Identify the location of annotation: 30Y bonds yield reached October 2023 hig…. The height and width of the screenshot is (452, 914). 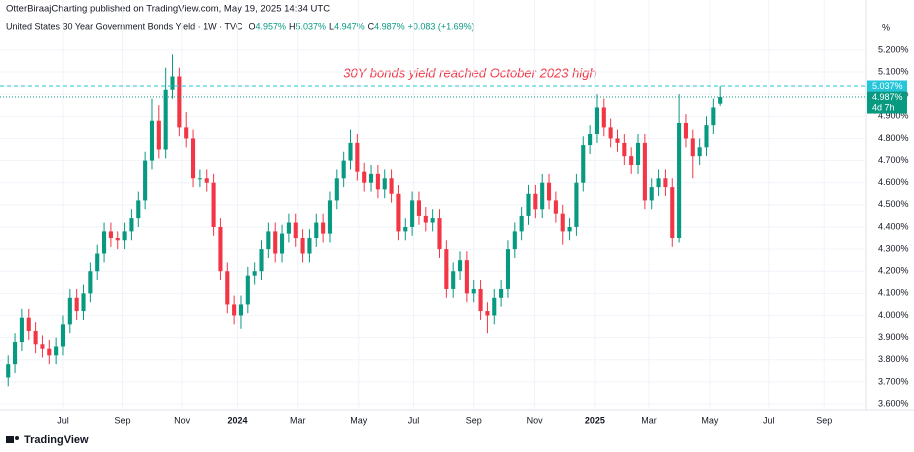
(469, 72).